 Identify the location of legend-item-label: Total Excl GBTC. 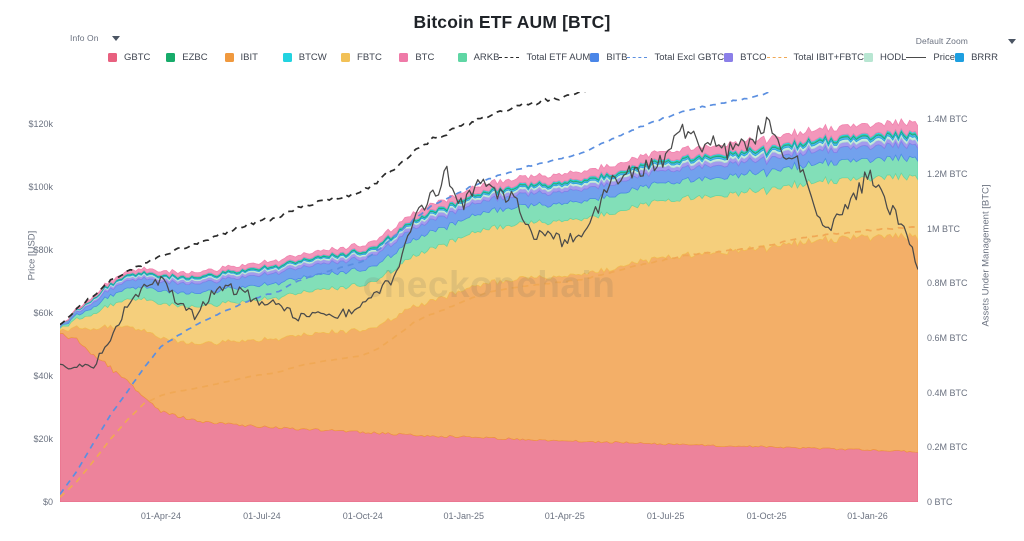
(689, 57).